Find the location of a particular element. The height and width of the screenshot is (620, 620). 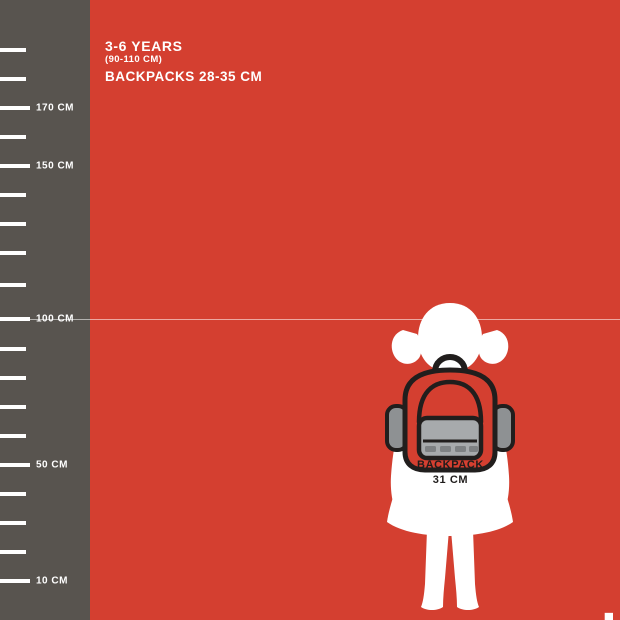

backpack-illustration is located at coordinates (450, 413).